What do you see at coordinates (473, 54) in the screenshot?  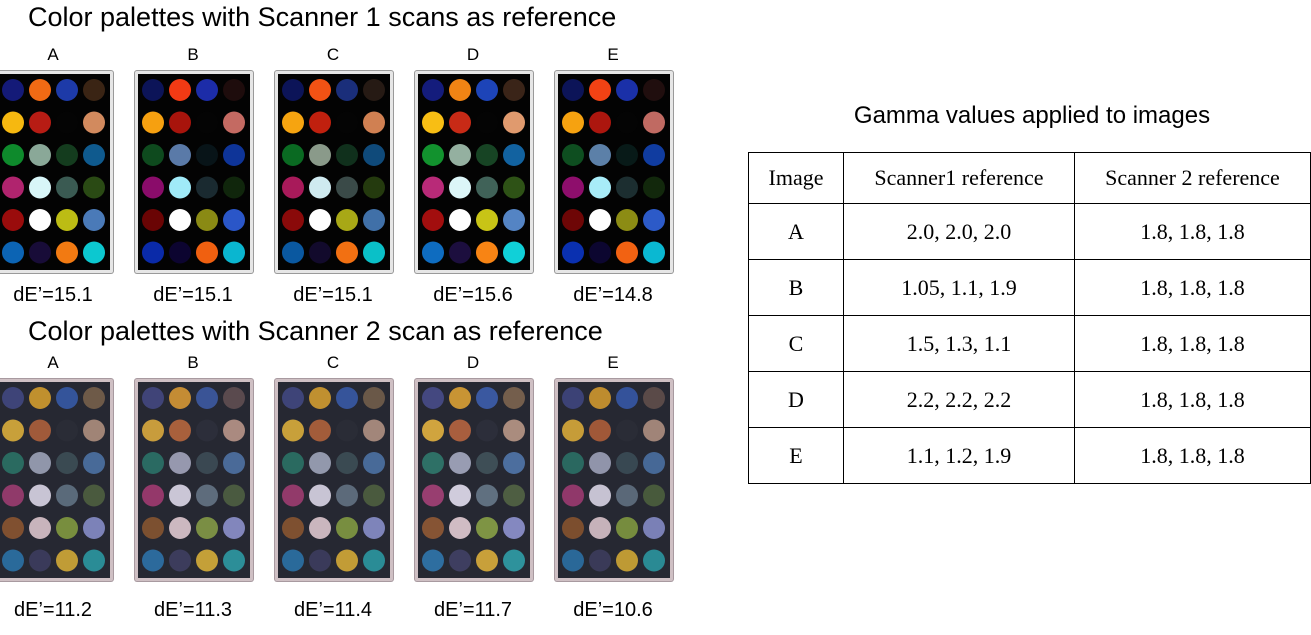 I see `palette-letter: D` at bounding box center [473, 54].